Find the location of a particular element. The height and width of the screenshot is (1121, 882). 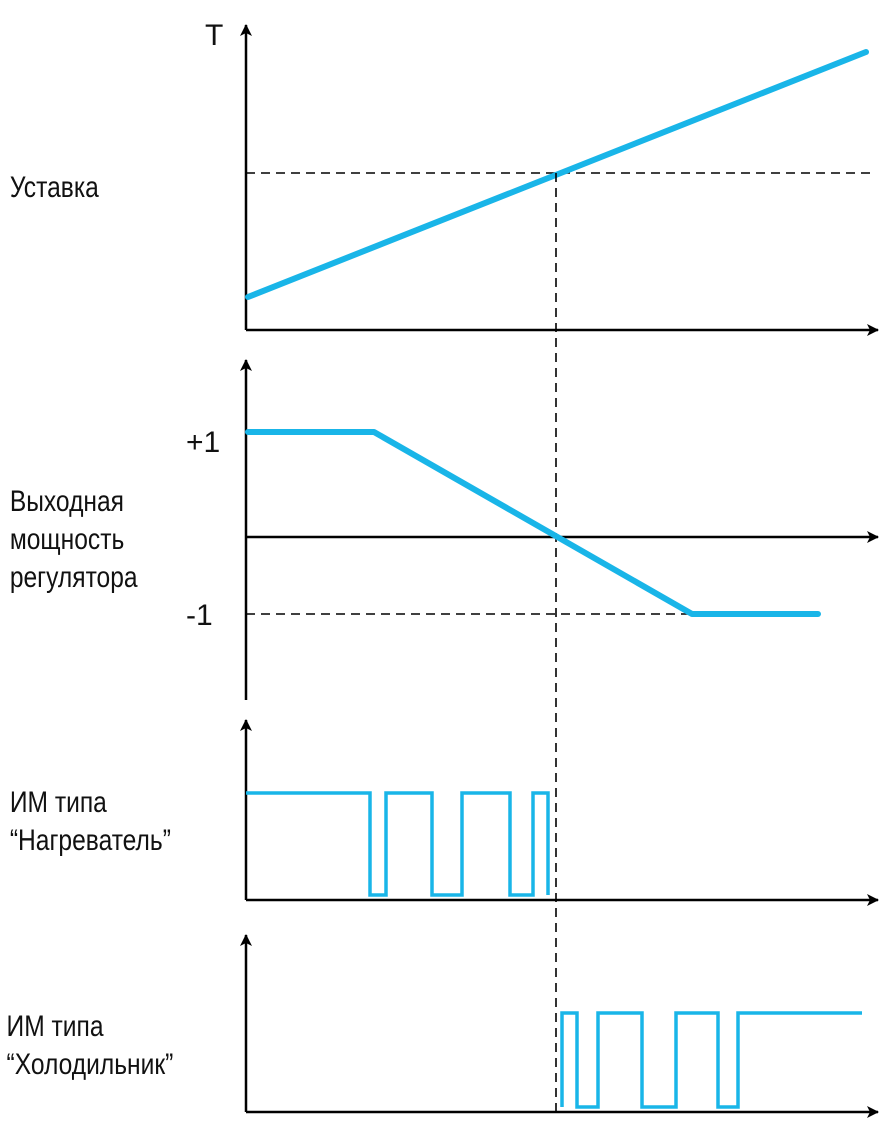

output-power-label-line2: мощность is located at coordinates (67, 539).